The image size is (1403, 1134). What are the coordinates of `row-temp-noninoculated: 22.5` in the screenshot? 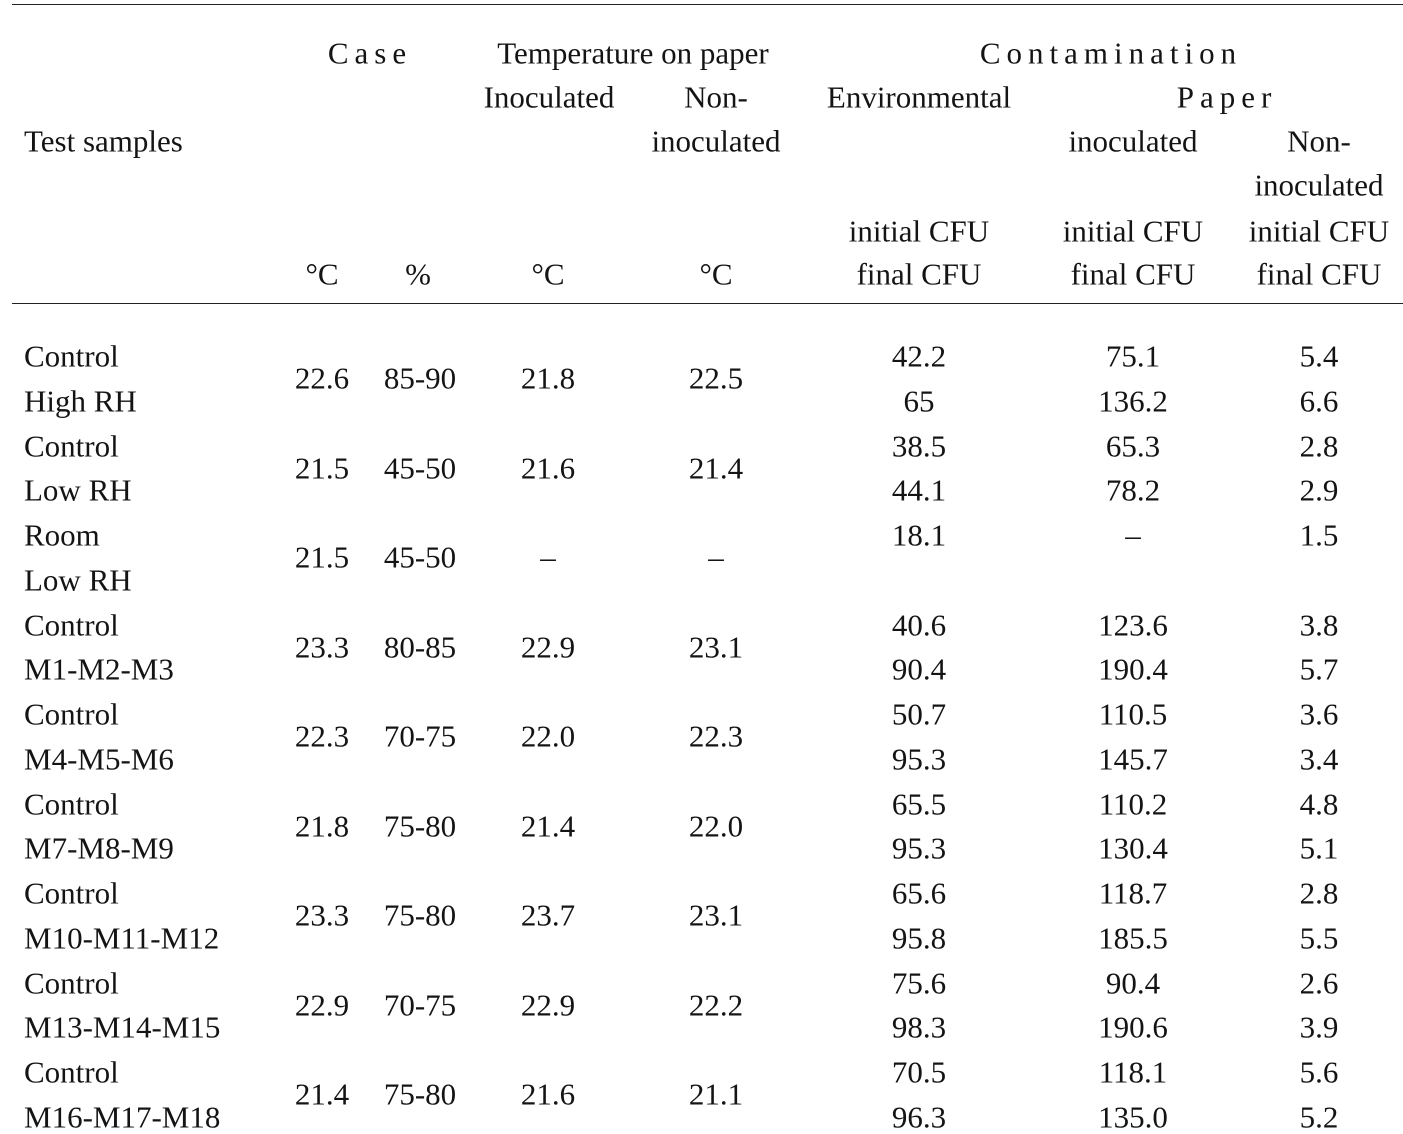 It's located at (716, 378).